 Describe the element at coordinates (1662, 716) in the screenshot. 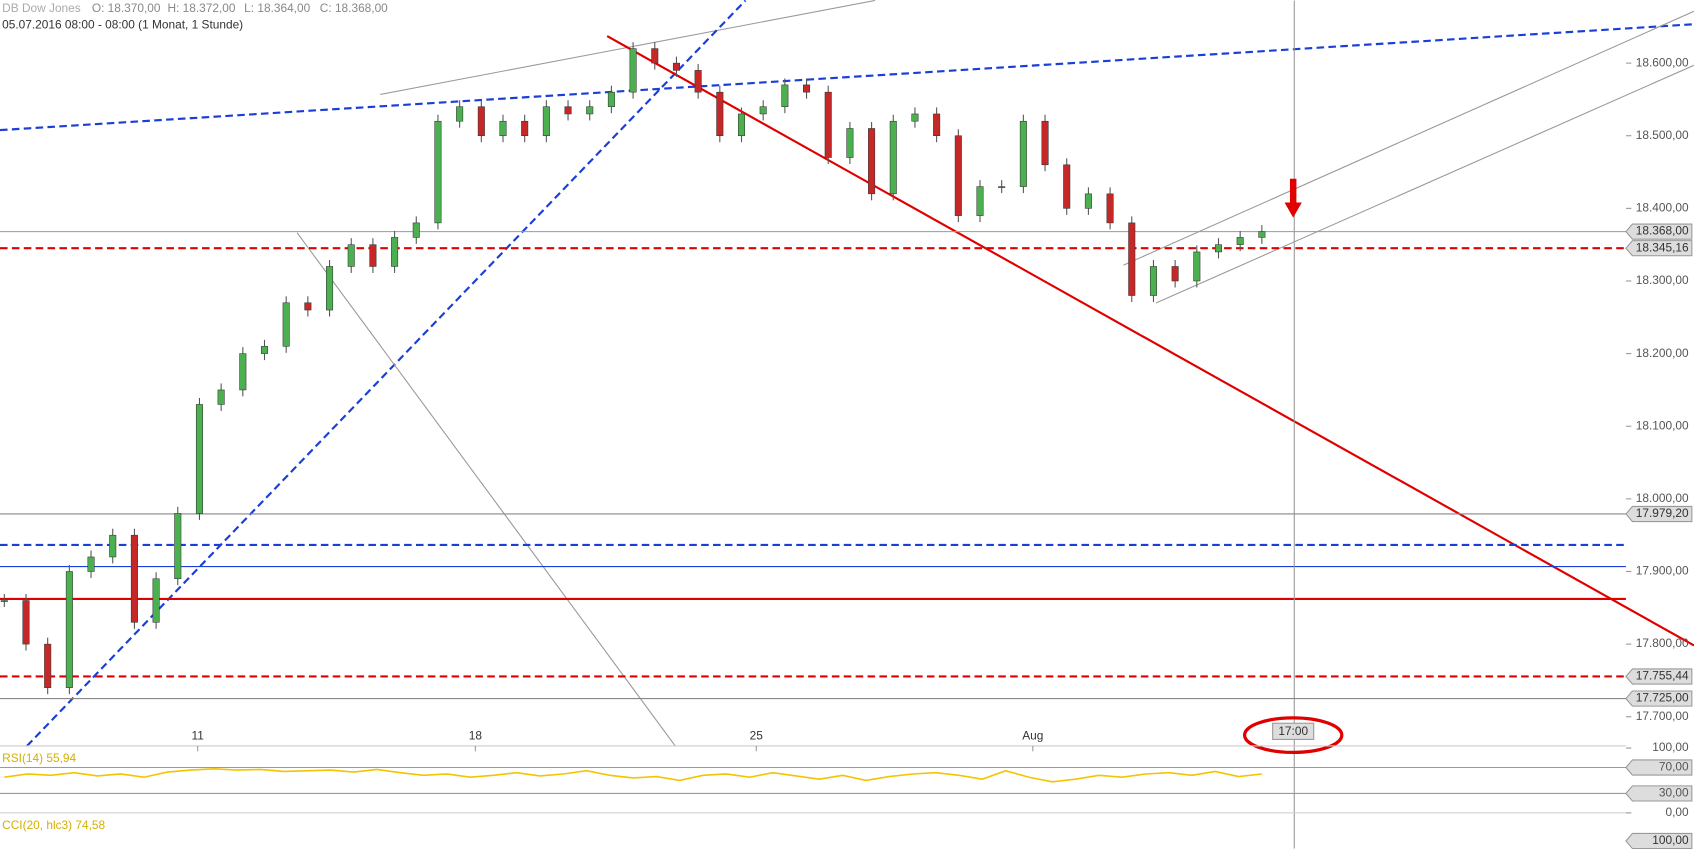

I see `y-tick-label: 17.700,00` at that location.